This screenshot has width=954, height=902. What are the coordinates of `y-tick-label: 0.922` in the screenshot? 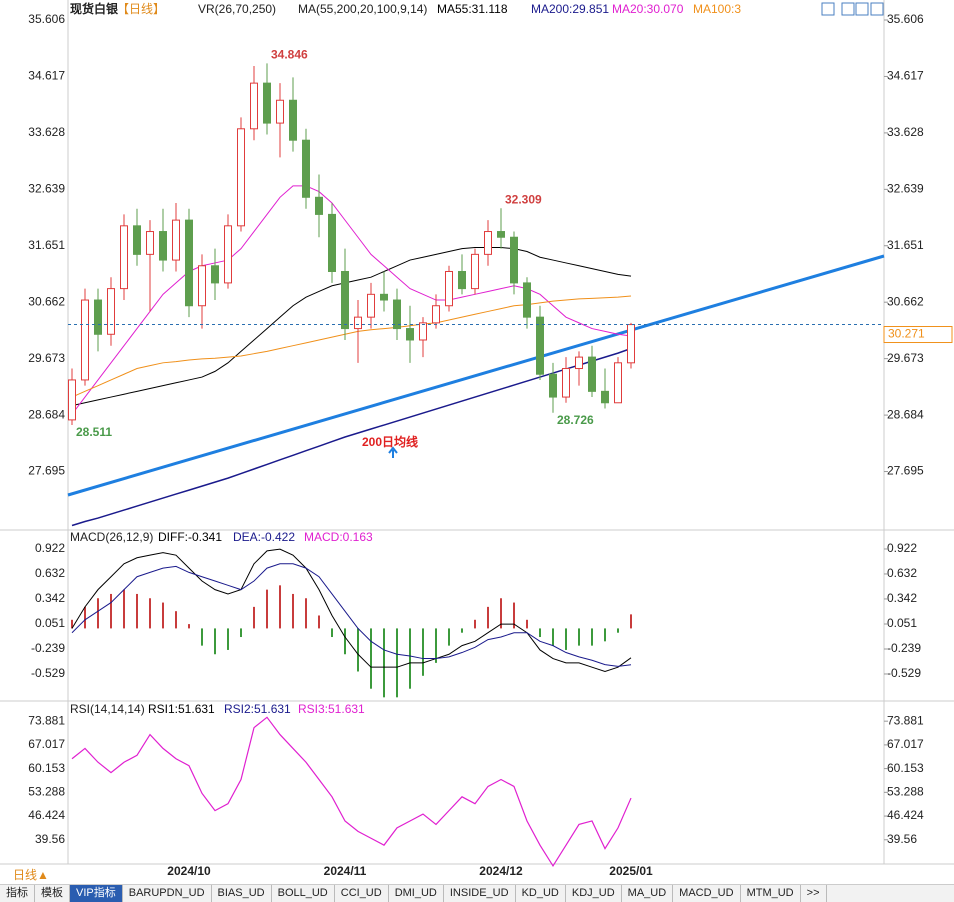 It's located at (50, 548).